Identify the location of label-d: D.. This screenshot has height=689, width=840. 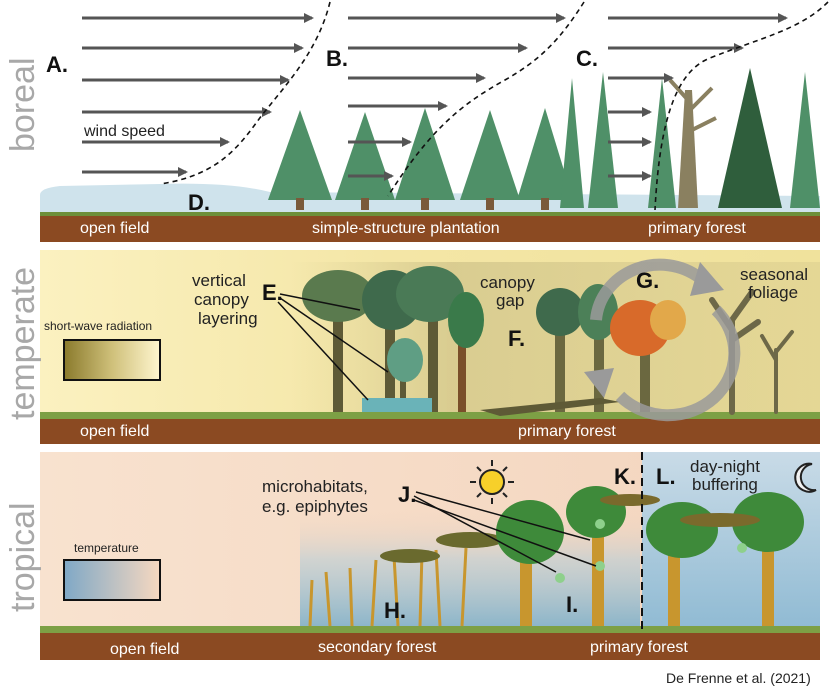
(199, 202).